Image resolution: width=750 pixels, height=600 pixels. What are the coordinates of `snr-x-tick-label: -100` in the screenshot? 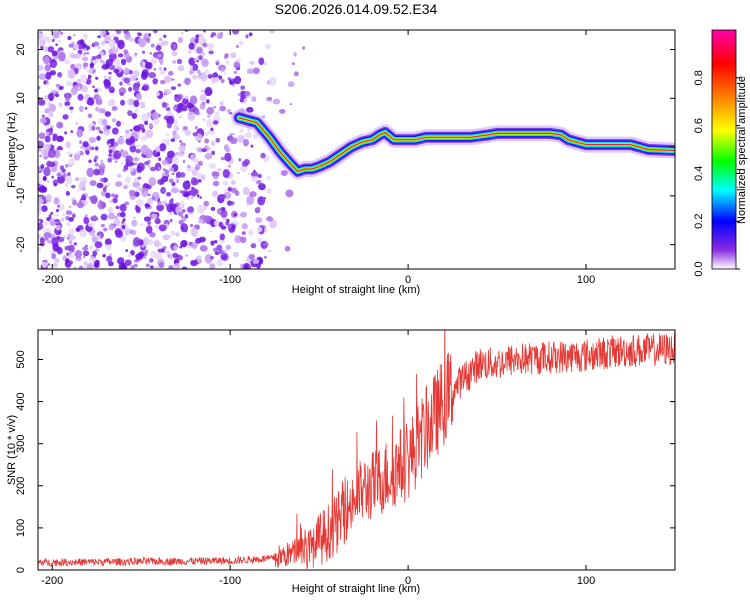 It's located at (230, 581).